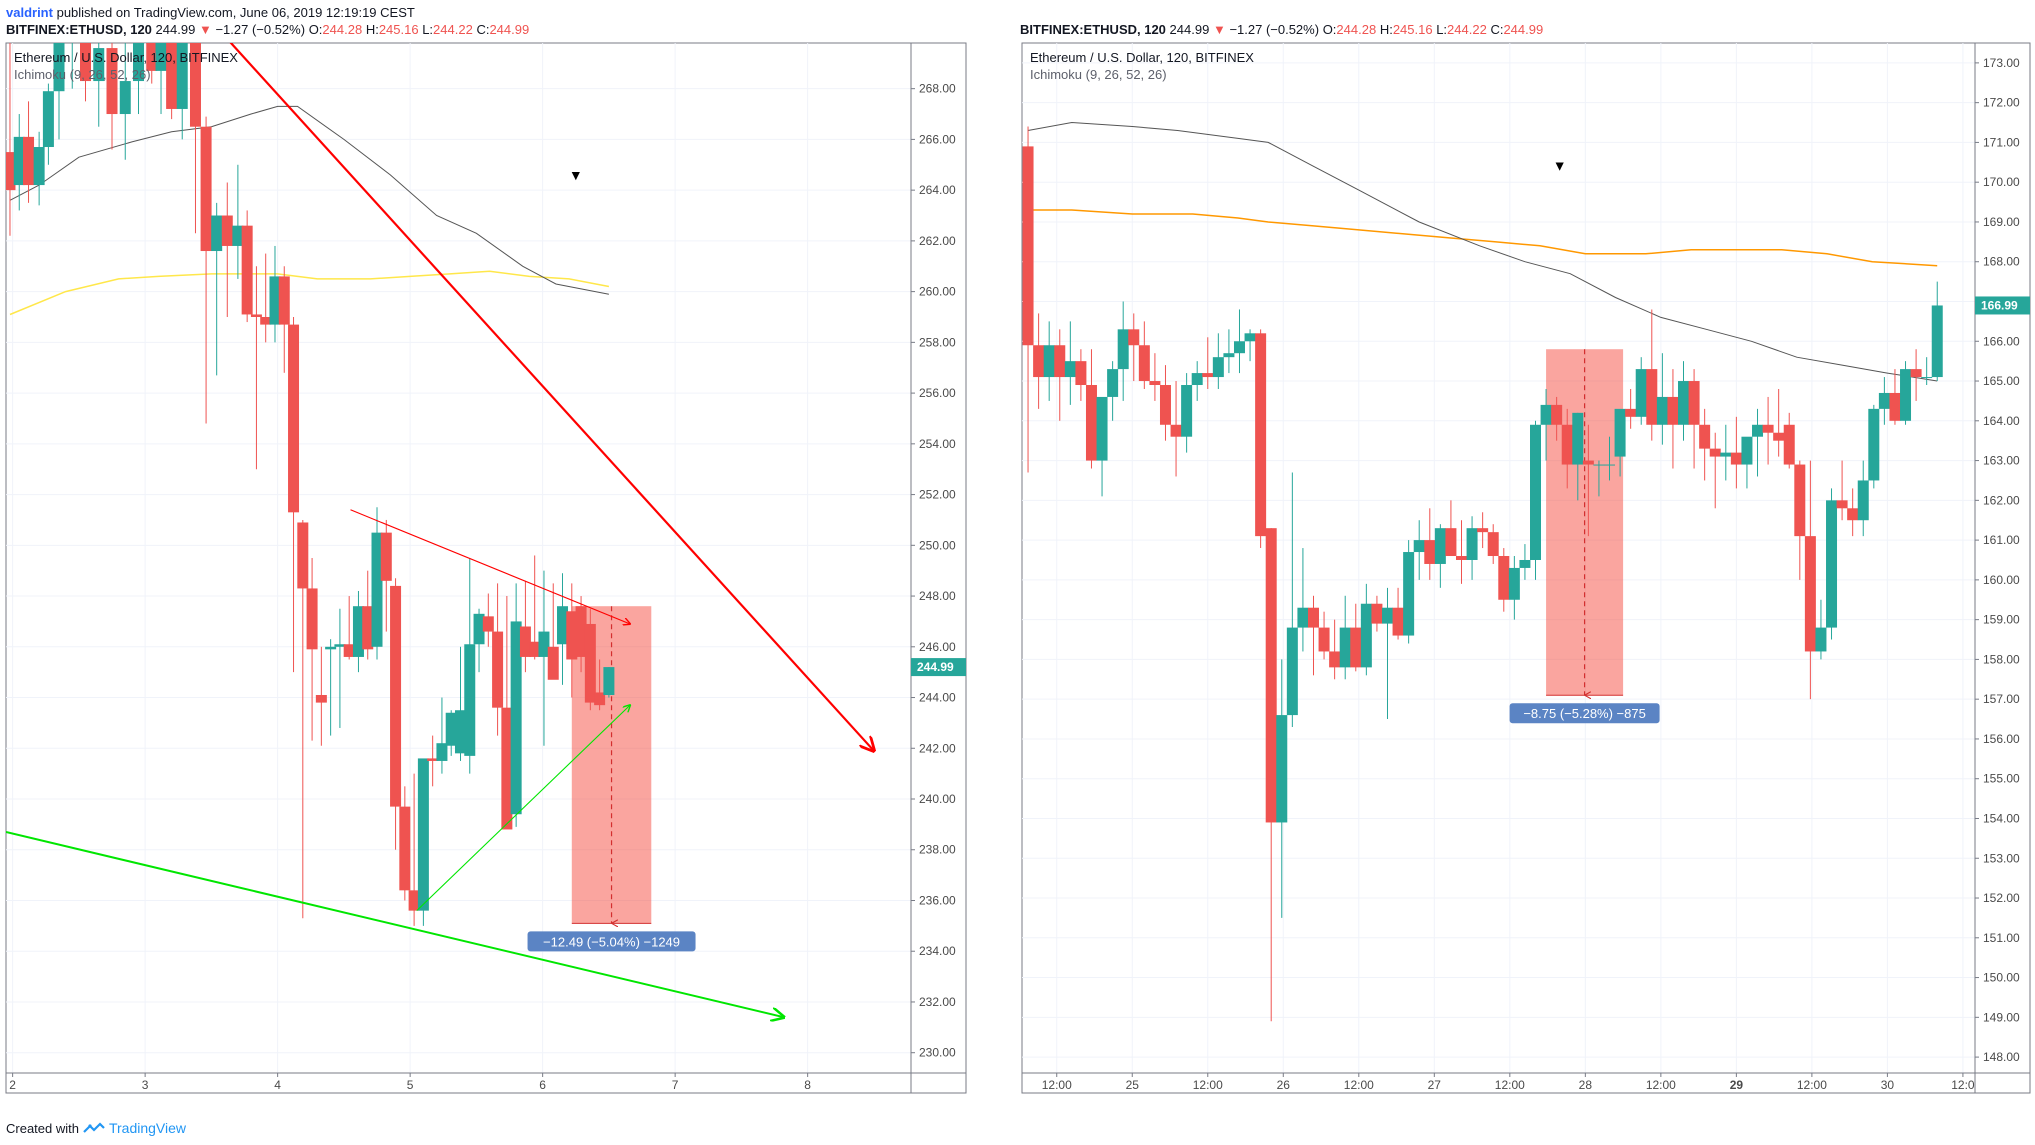  What do you see at coordinates (2001, 1057) in the screenshot?
I see `y-tick-label: 148.00` at bounding box center [2001, 1057].